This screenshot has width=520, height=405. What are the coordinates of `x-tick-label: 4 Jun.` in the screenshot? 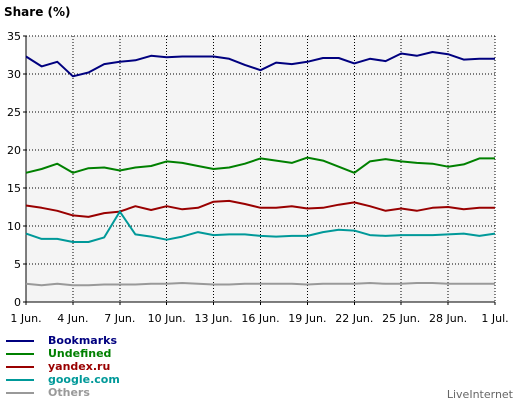 It's located at (72, 318).